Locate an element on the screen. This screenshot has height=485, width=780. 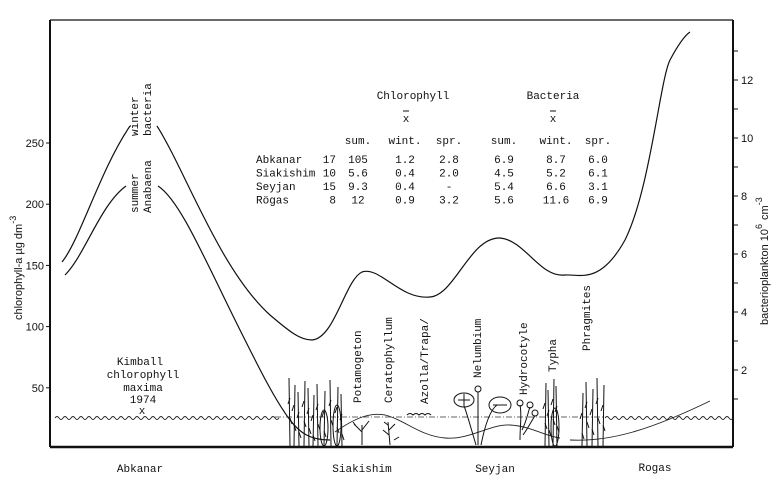
table-cell: 5.4 is located at coordinates (504, 188).